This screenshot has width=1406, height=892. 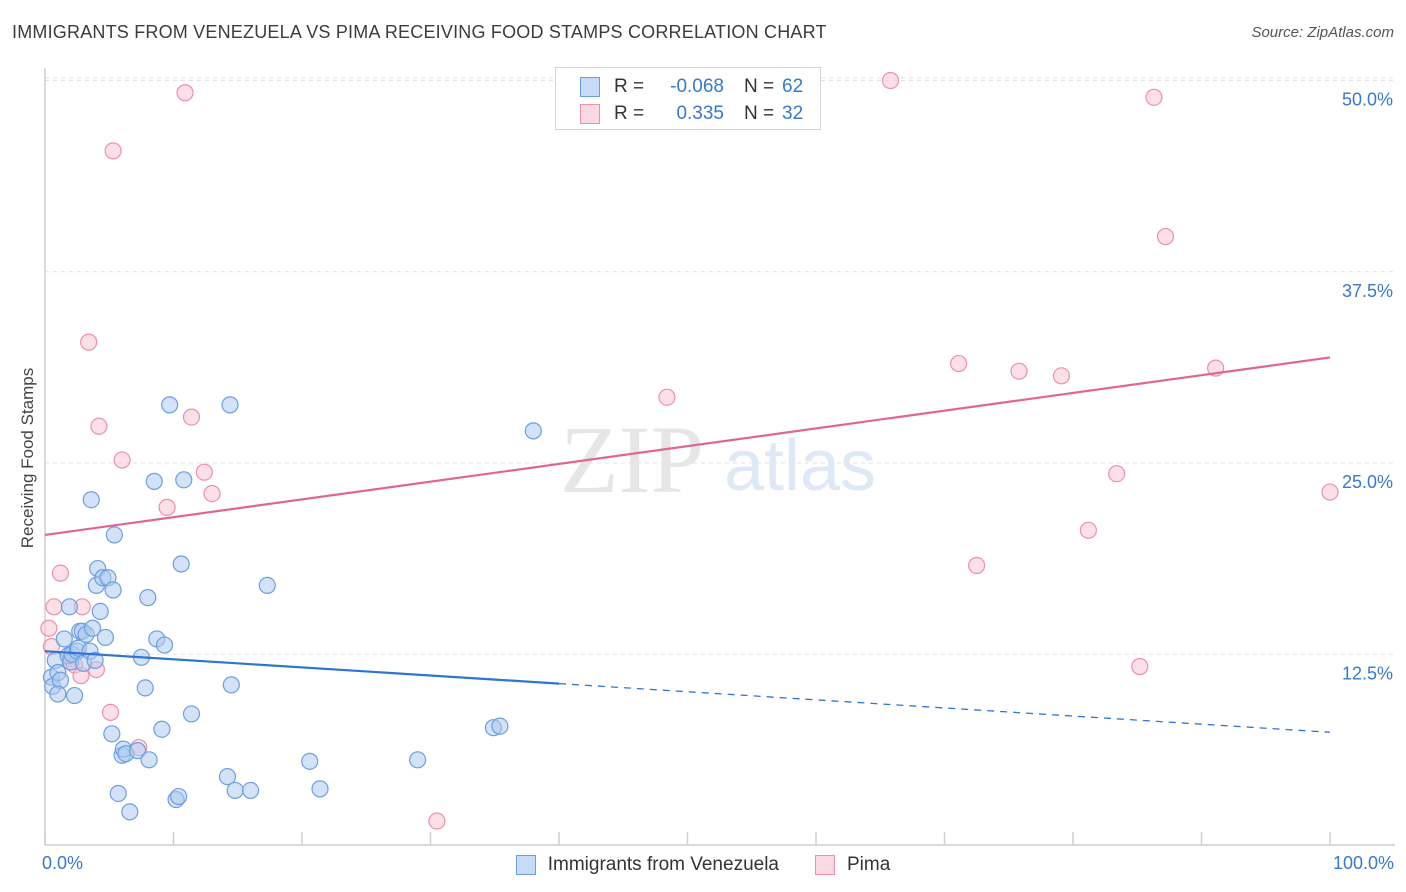 I want to click on series-legend: Immigrants from Venezuela Pima, so click(x=703, y=865).